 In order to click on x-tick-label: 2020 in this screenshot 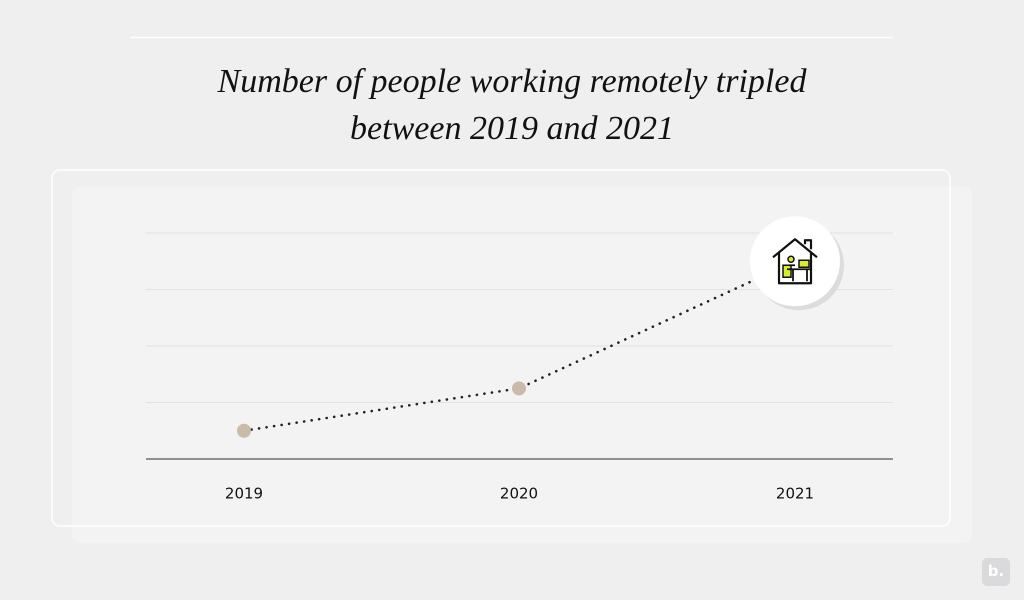, I will do `click(519, 494)`.